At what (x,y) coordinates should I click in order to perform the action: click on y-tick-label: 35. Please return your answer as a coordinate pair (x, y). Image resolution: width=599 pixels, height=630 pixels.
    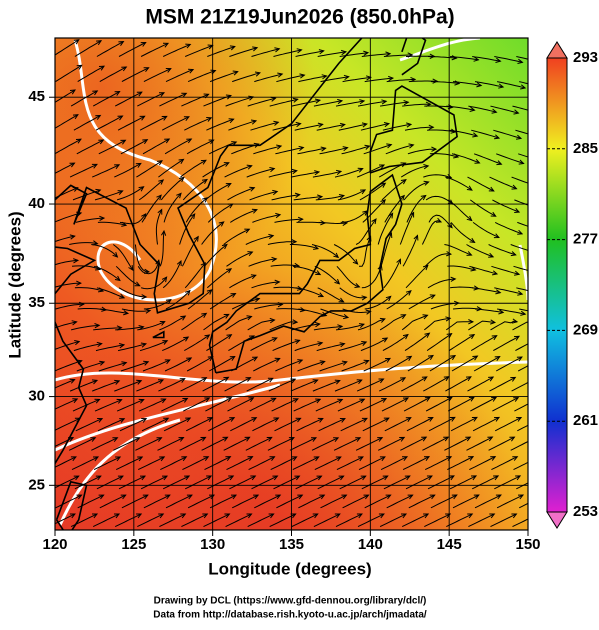
    Looking at the image, I should click on (36, 302).